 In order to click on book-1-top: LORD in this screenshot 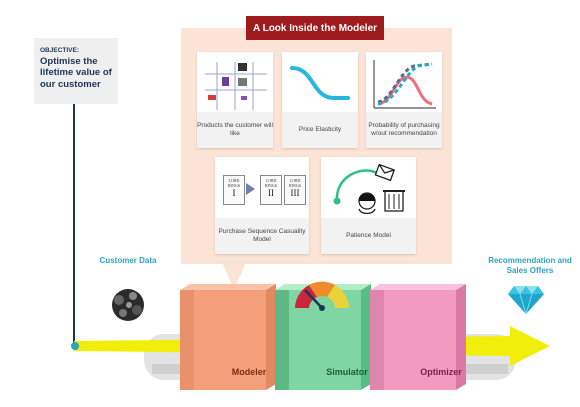, I will do `click(234, 180)`.